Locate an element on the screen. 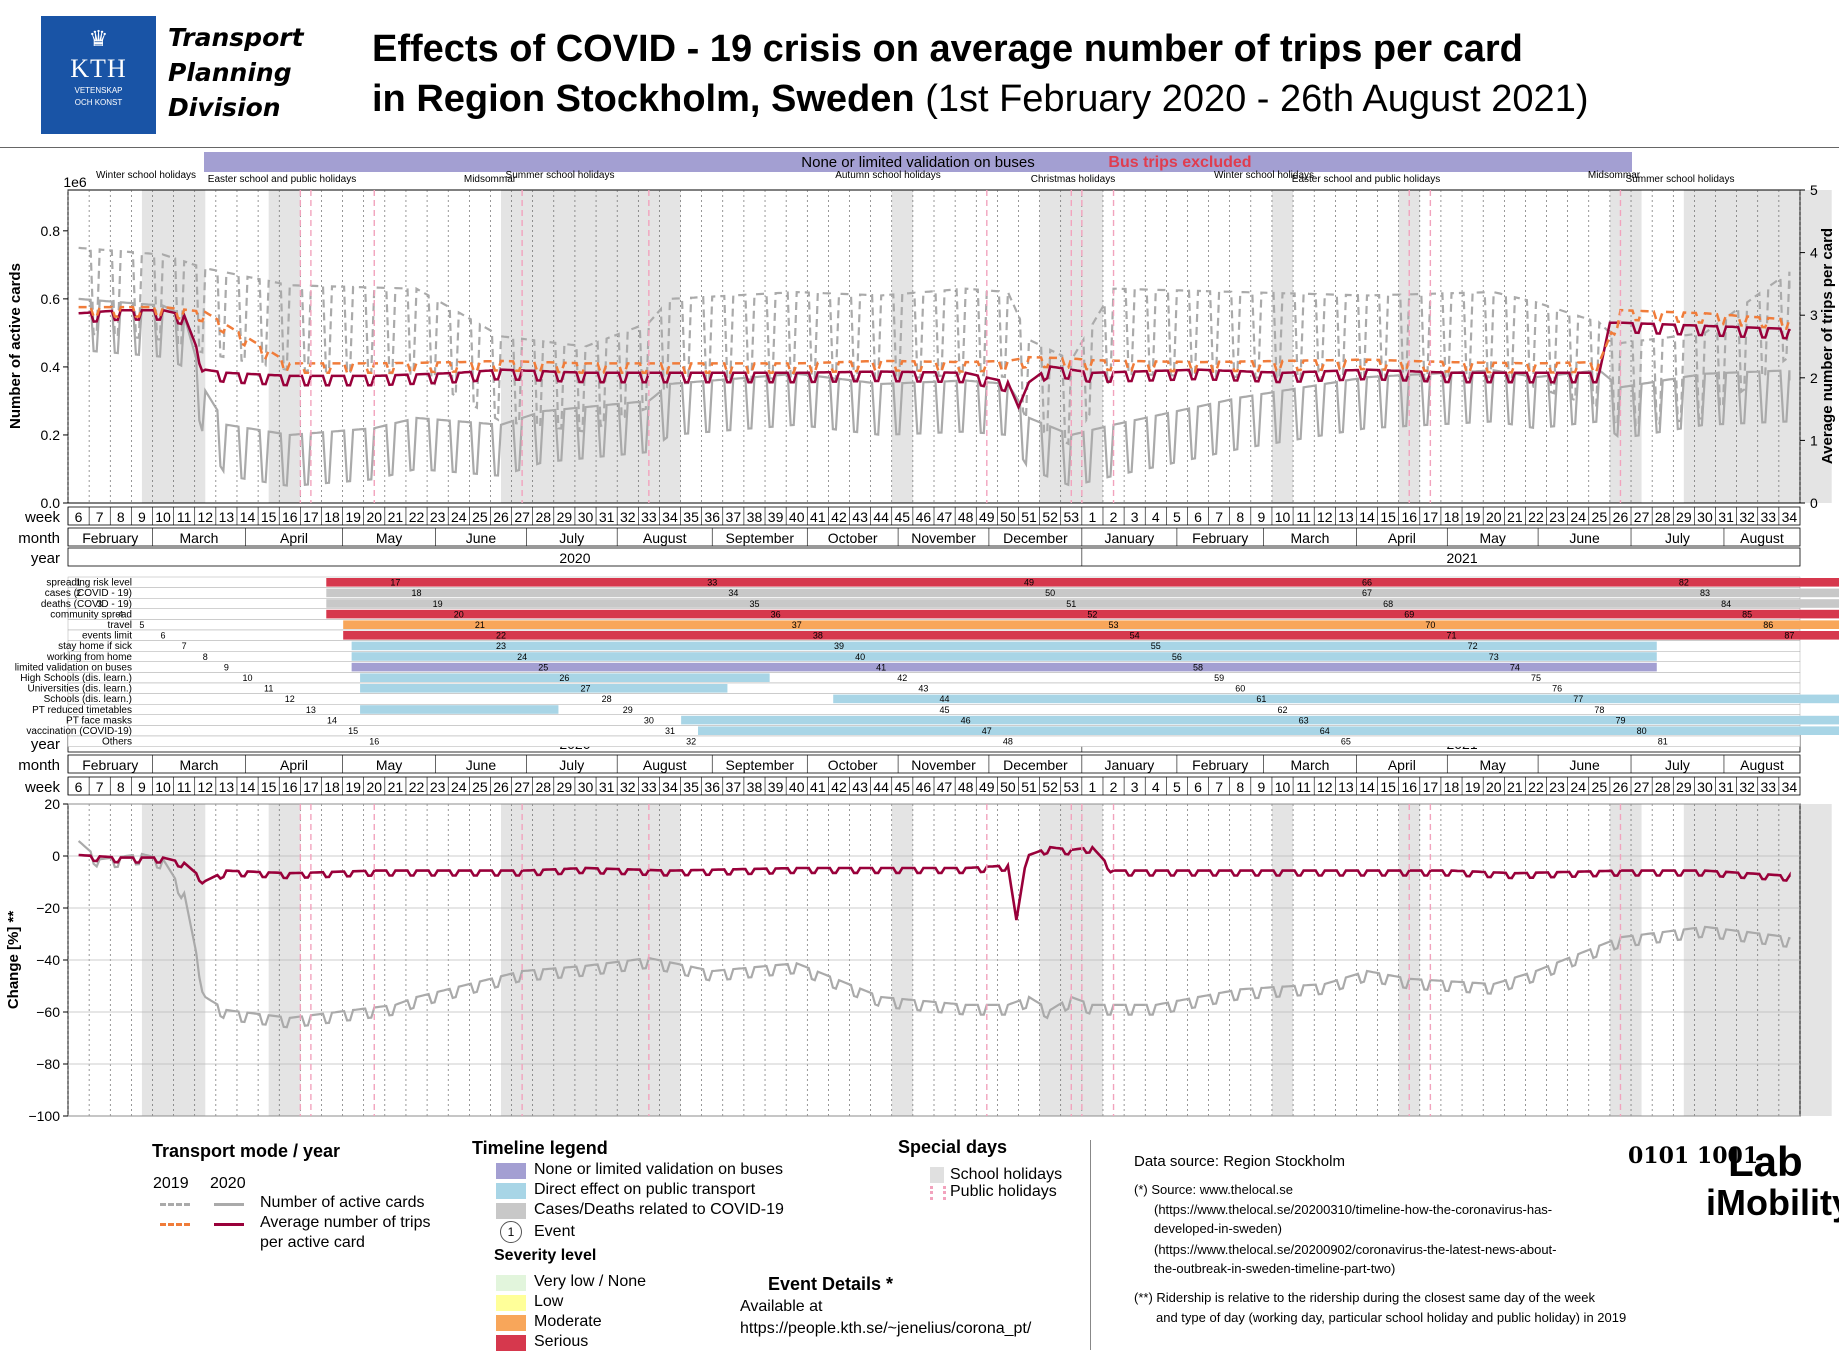 Image resolution: width=1839 pixels, height=1358 pixels. week-number: 8 is located at coordinates (121, 787).